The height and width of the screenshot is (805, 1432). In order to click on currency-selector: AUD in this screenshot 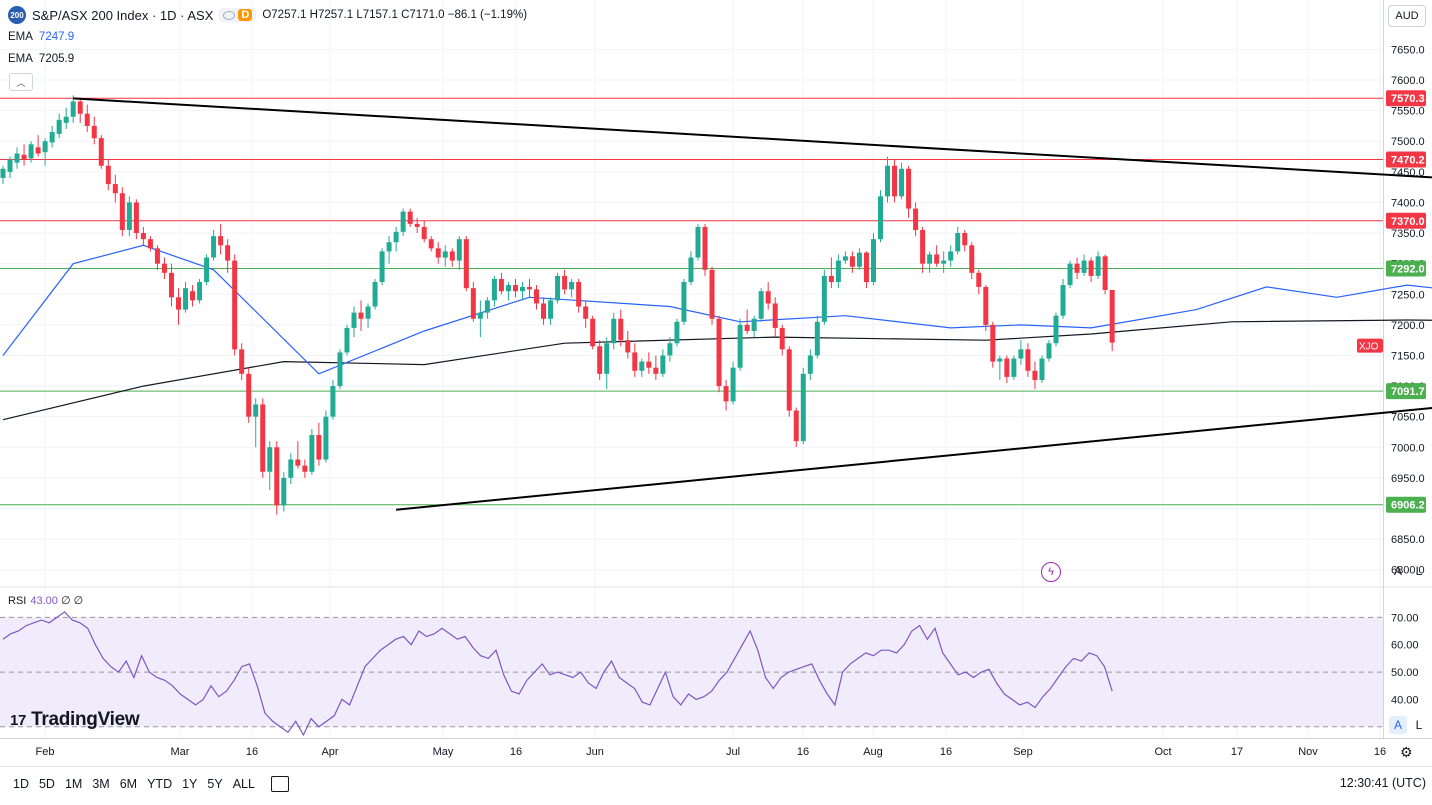, I will do `click(1407, 16)`.